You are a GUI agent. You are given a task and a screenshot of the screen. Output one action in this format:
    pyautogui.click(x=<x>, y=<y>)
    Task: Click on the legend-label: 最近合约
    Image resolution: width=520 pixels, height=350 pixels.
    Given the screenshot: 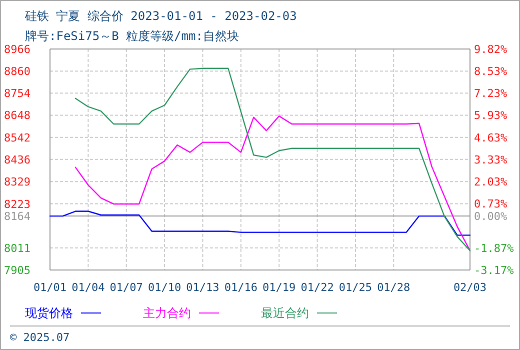 What is the action you would take?
    pyautogui.click(x=285, y=313)
    